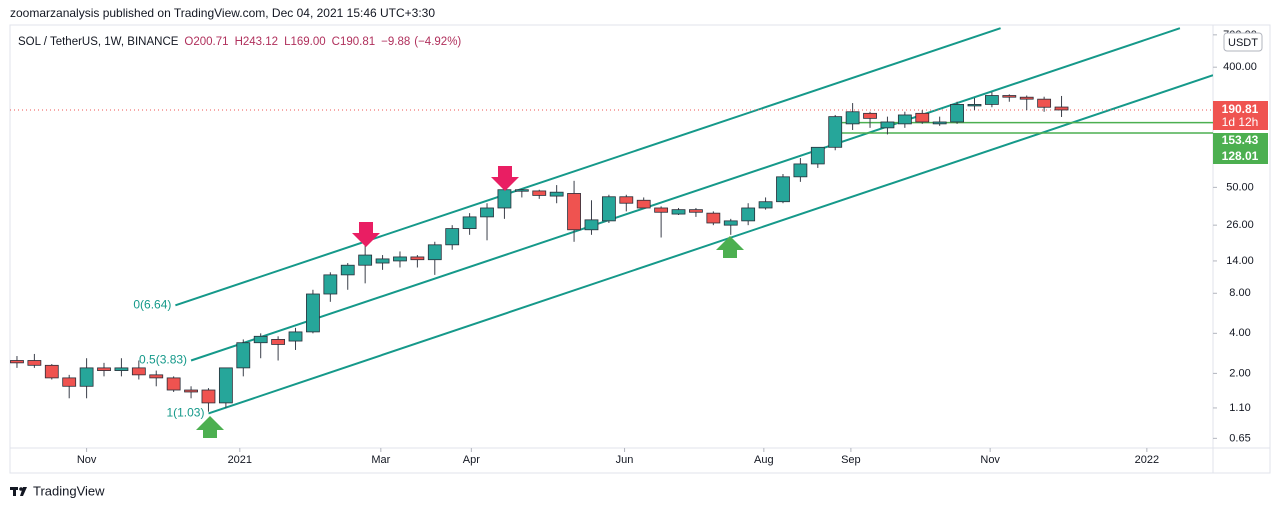 The height and width of the screenshot is (509, 1280). What do you see at coordinates (471, 460) in the screenshot?
I see `x-tick-label: Apr` at bounding box center [471, 460].